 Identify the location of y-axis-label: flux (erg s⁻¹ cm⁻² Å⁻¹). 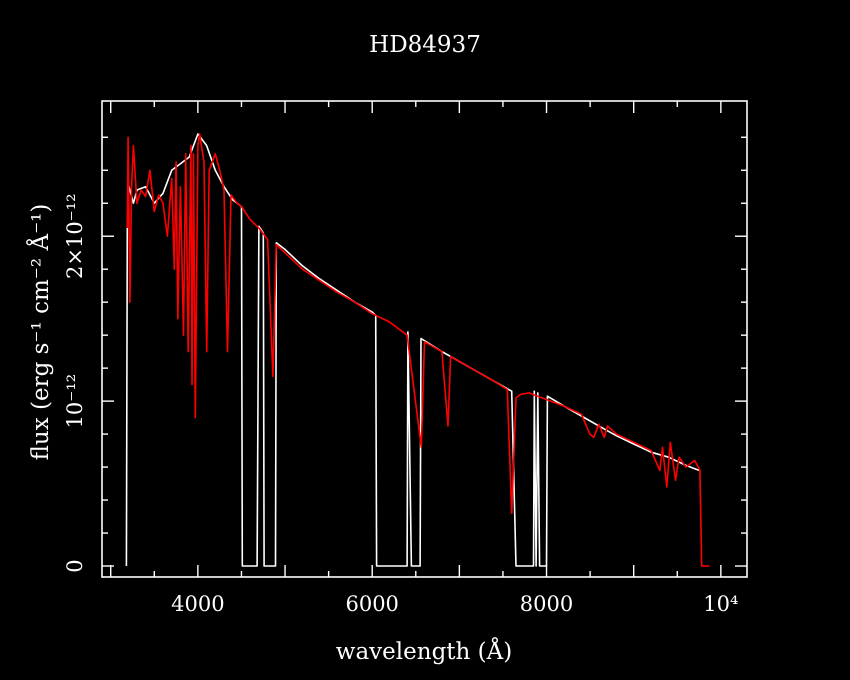
(40, 332).